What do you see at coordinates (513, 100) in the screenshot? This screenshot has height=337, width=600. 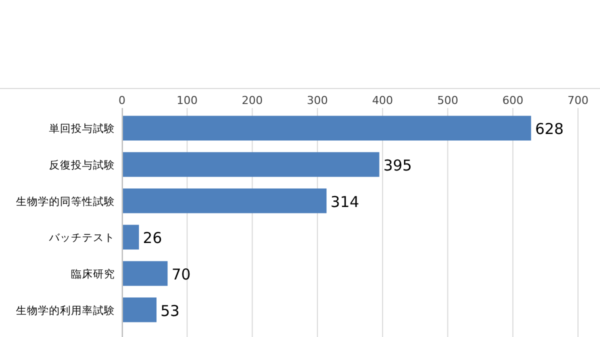 I see `x-tick-label: 600` at bounding box center [513, 100].